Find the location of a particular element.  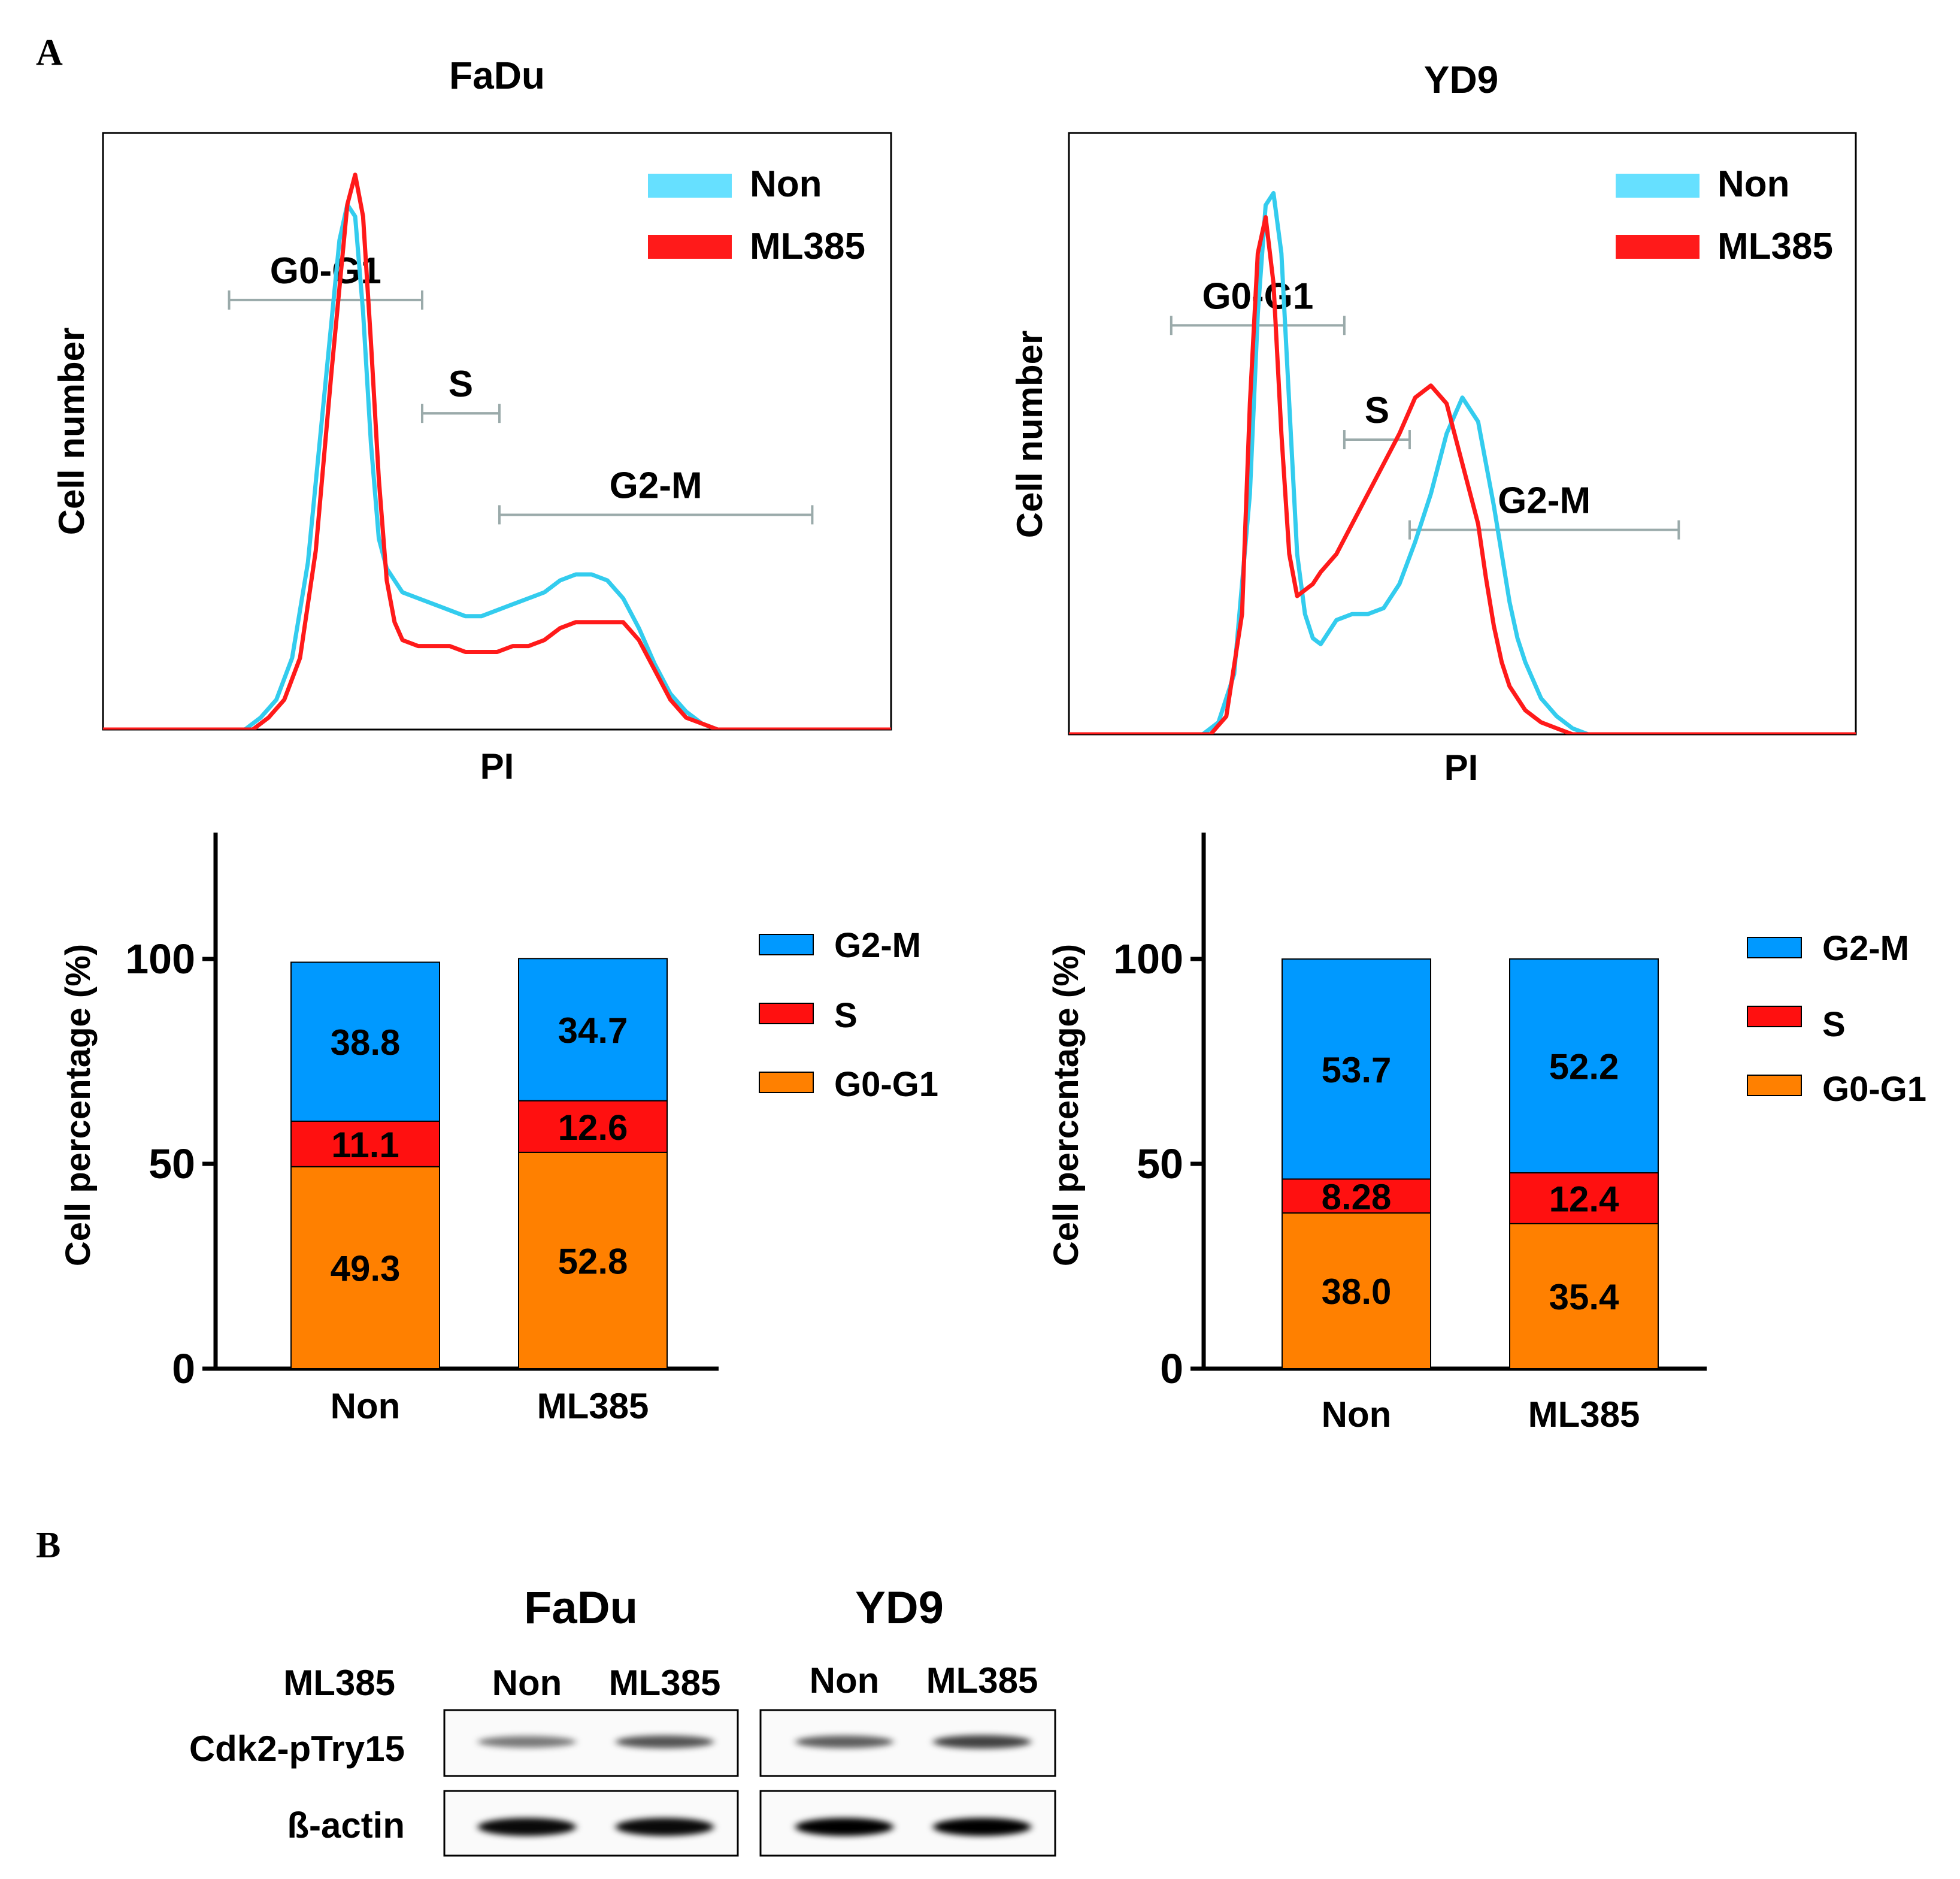

bar-value-label: 8.28 is located at coordinates (1357, 1197).